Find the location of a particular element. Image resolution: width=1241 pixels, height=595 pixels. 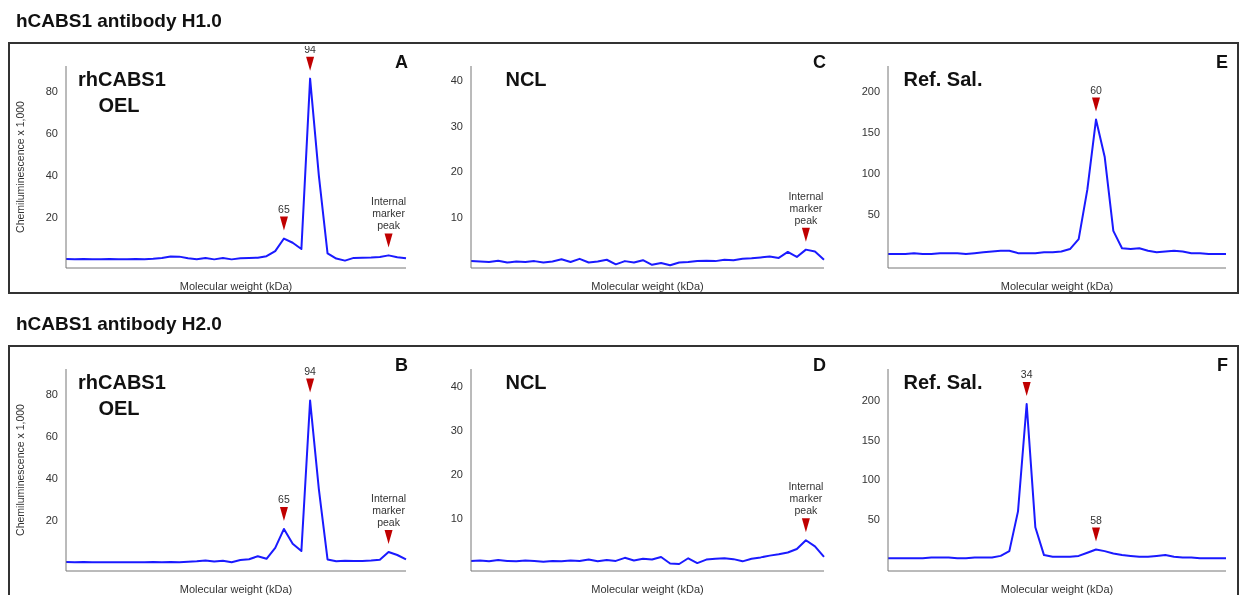

annotation: C is located at coordinates (819, 62).